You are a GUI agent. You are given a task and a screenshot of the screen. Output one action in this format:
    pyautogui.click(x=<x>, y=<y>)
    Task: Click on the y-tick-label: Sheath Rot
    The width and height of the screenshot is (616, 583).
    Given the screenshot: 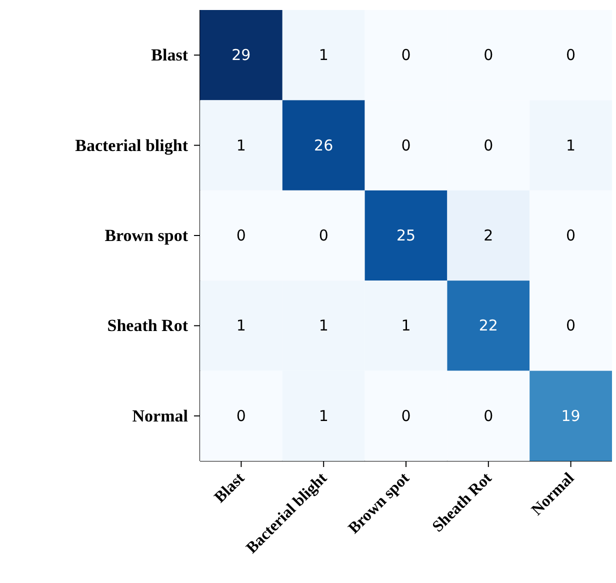 What is the action you would take?
    pyautogui.click(x=147, y=326)
    